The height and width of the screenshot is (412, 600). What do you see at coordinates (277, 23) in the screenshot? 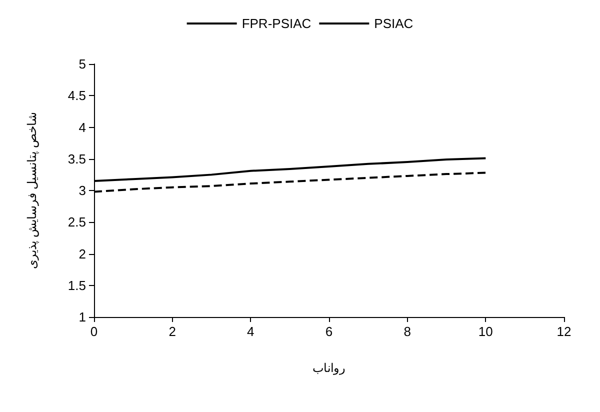
I see `legend-label: FPR-PSIAC` at bounding box center [277, 23].